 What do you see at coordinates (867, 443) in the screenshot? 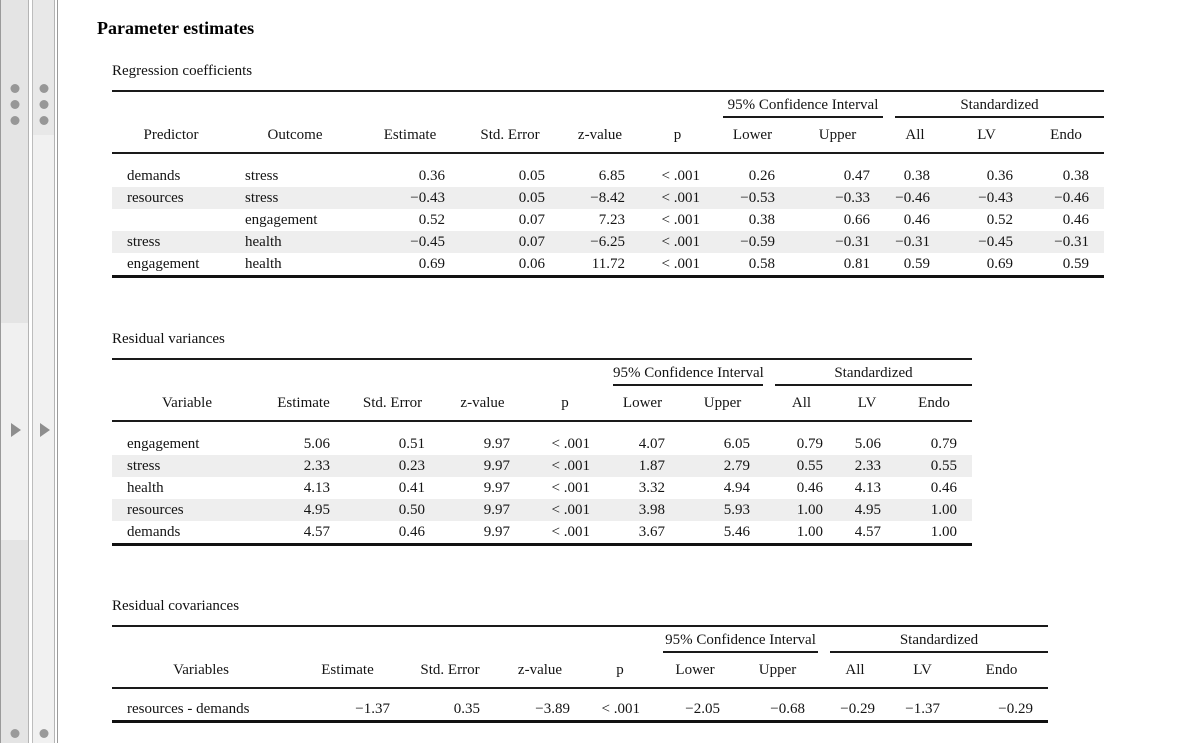
I see `value-cell: 5.06` at bounding box center [867, 443].